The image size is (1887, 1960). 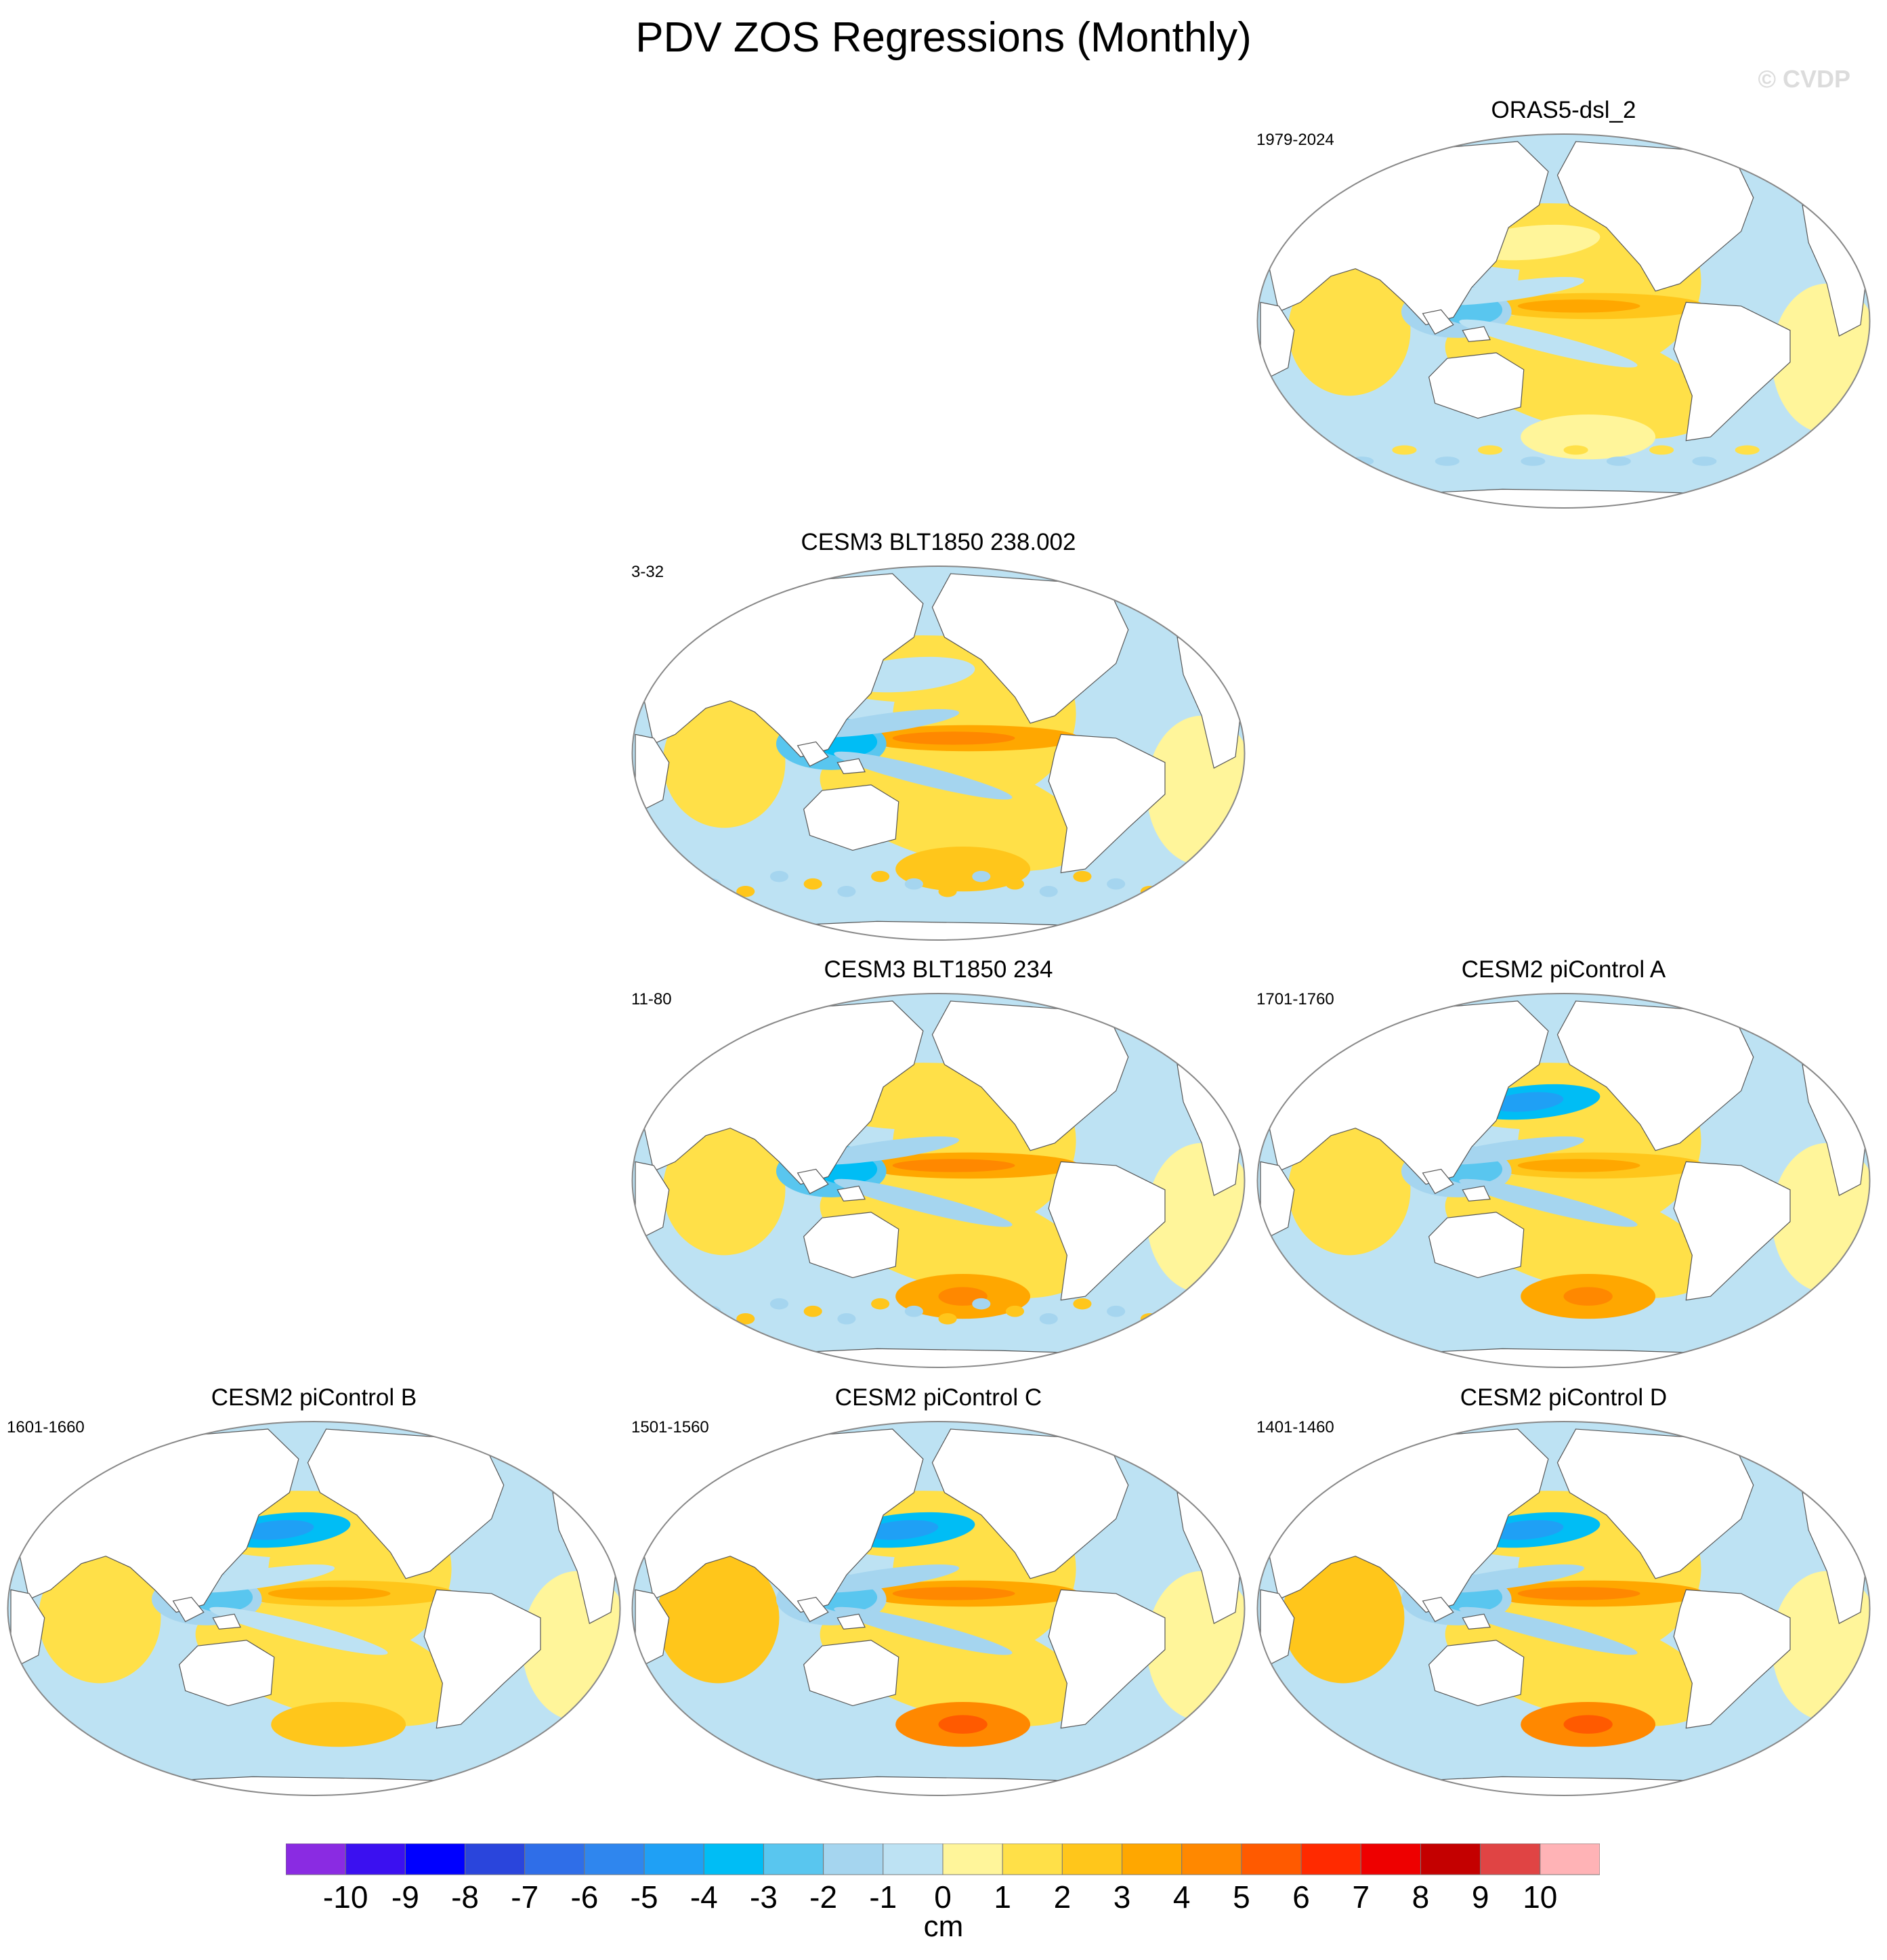 What do you see at coordinates (944, 1926) in the screenshot?
I see `colorbar-units: cm` at bounding box center [944, 1926].